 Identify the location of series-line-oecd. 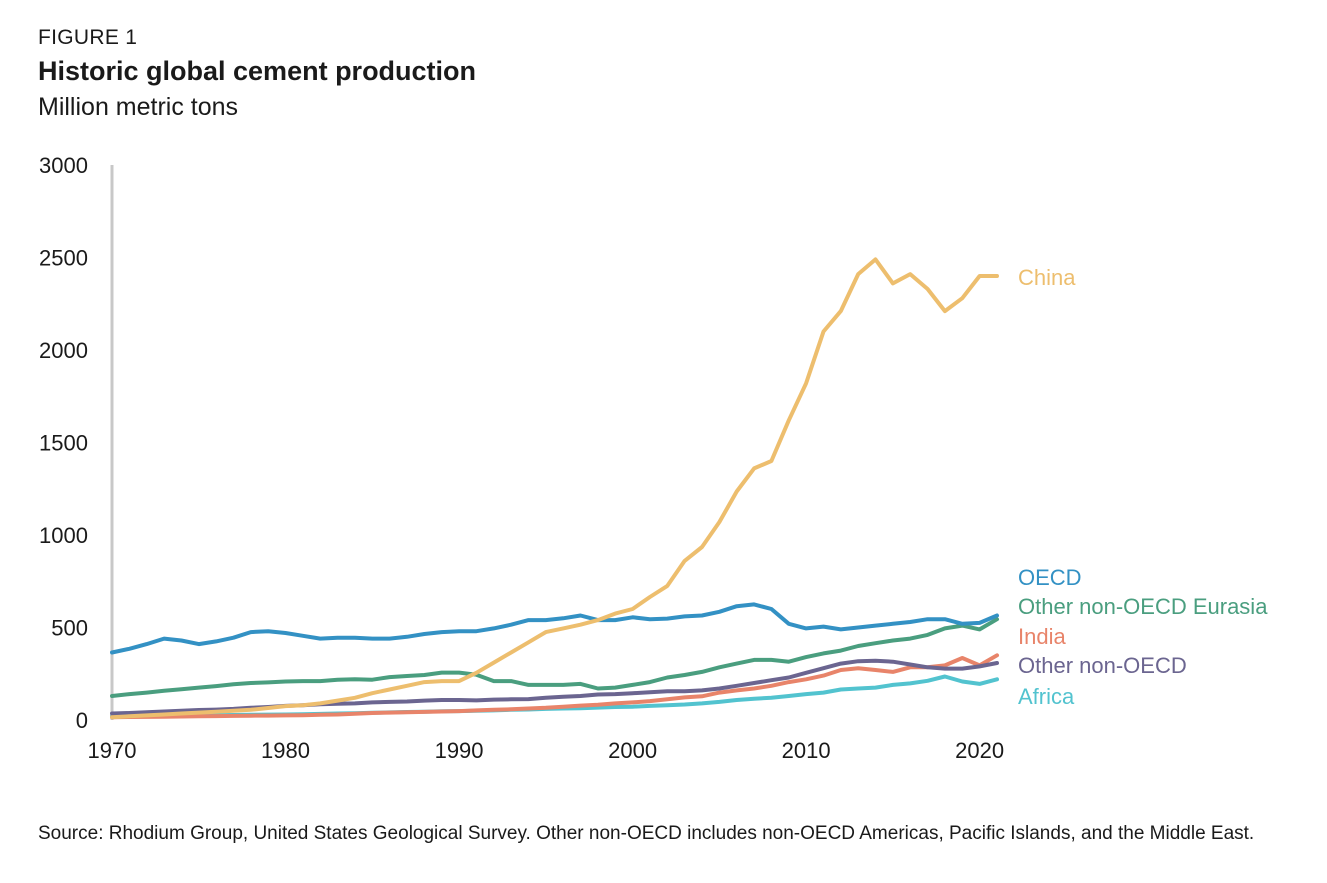
(554, 628).